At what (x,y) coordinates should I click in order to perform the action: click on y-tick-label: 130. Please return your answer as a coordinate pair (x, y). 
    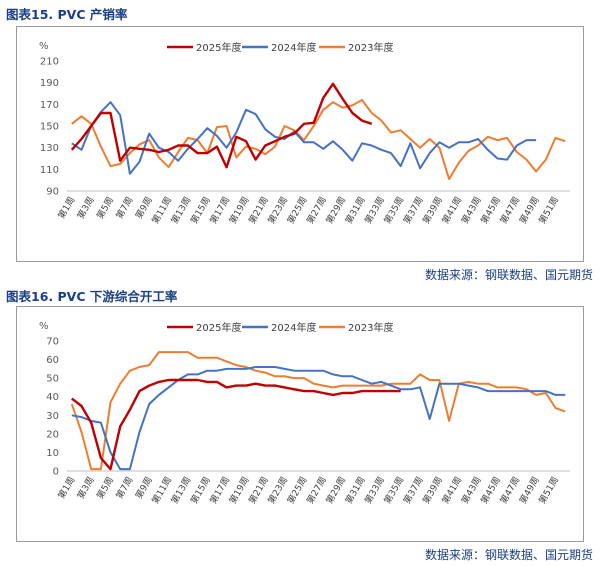
    Looking at the image, I should click on (49, 148).